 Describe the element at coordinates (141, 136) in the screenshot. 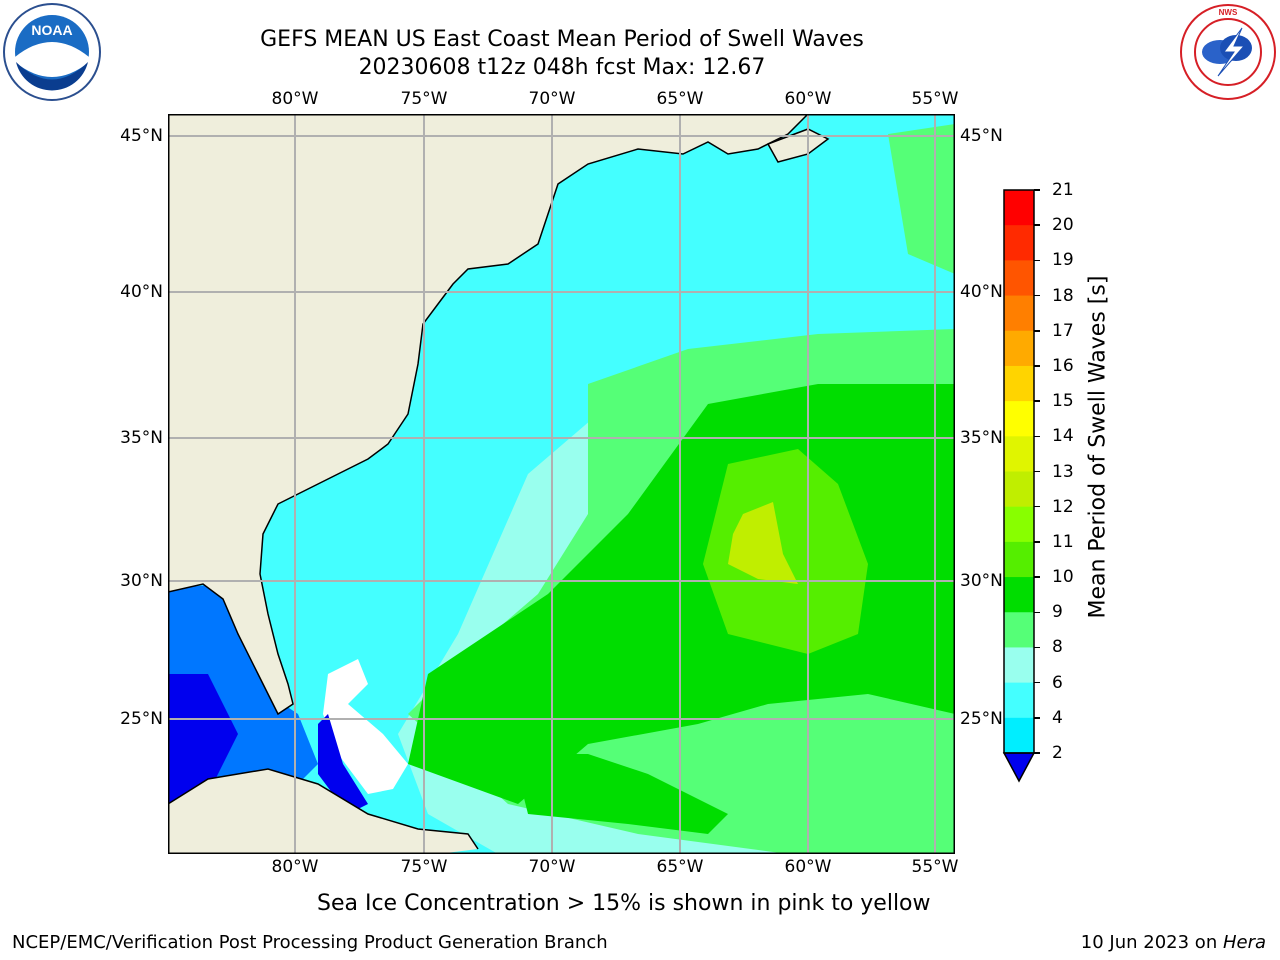

I see `lat-tick-left: 45°N` at that location.